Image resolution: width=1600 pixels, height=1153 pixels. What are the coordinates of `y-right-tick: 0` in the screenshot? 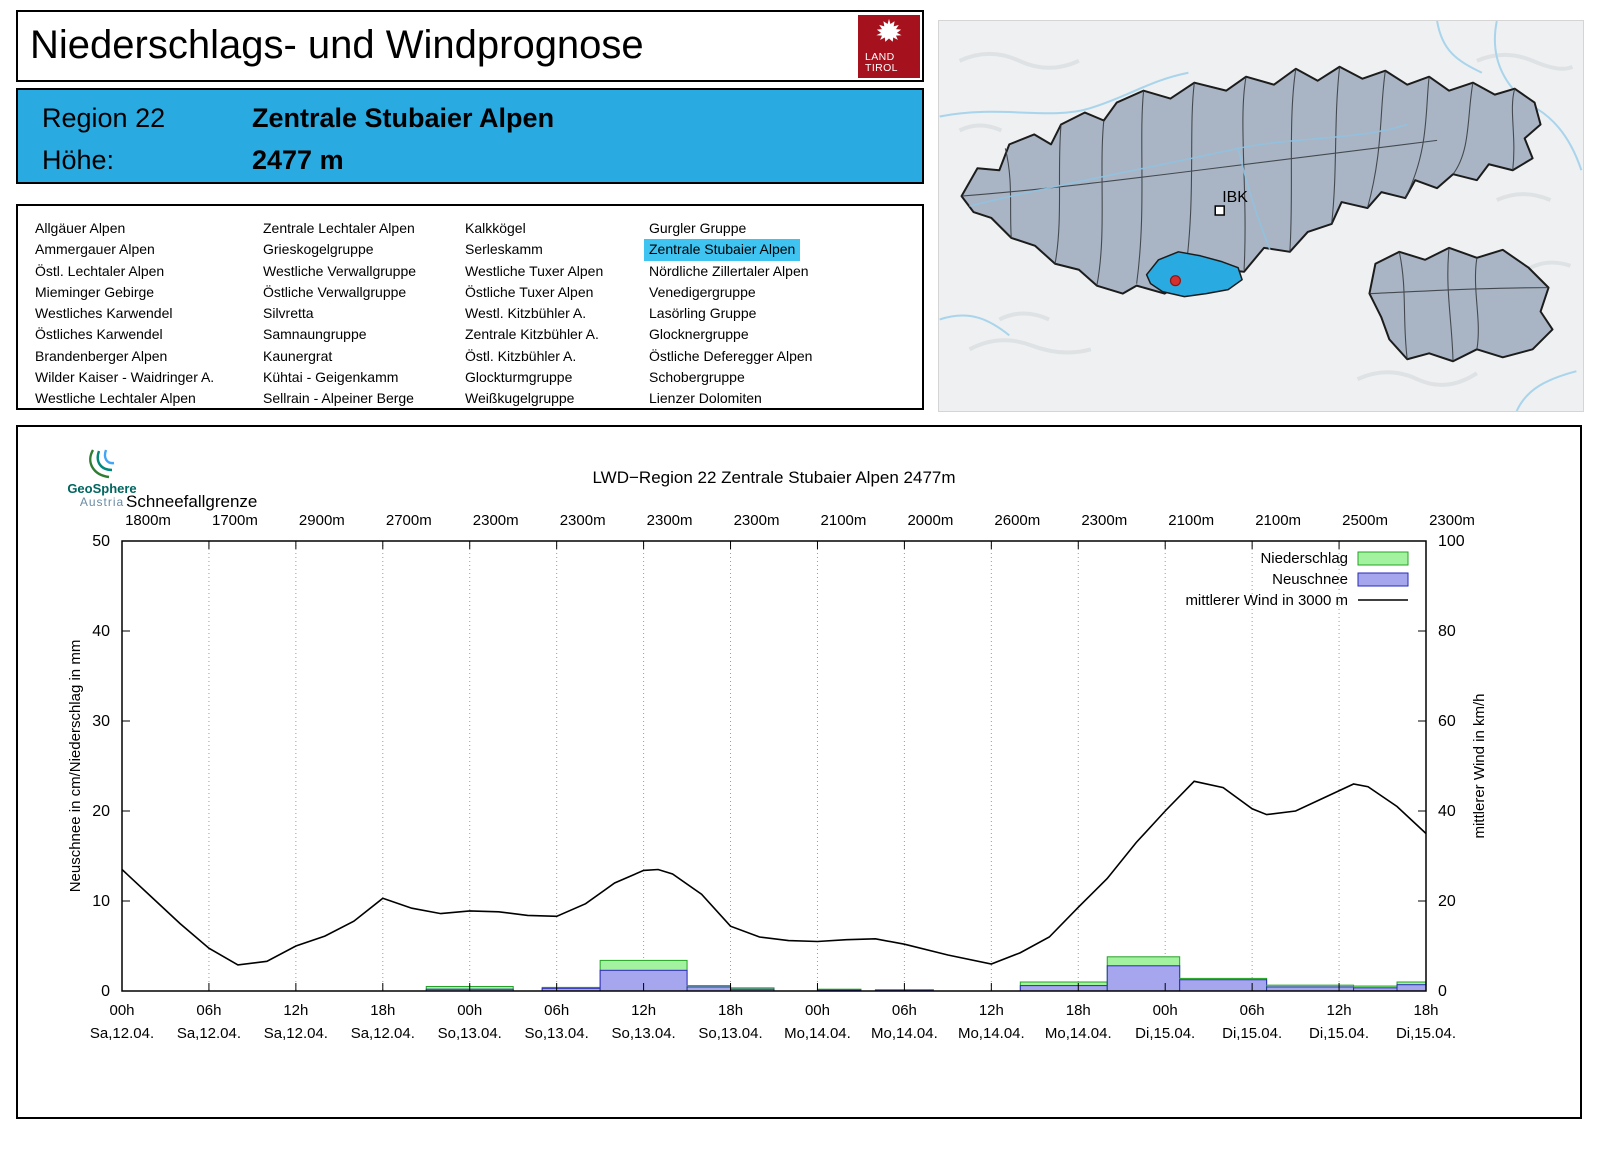 It's located at (1442, 991).